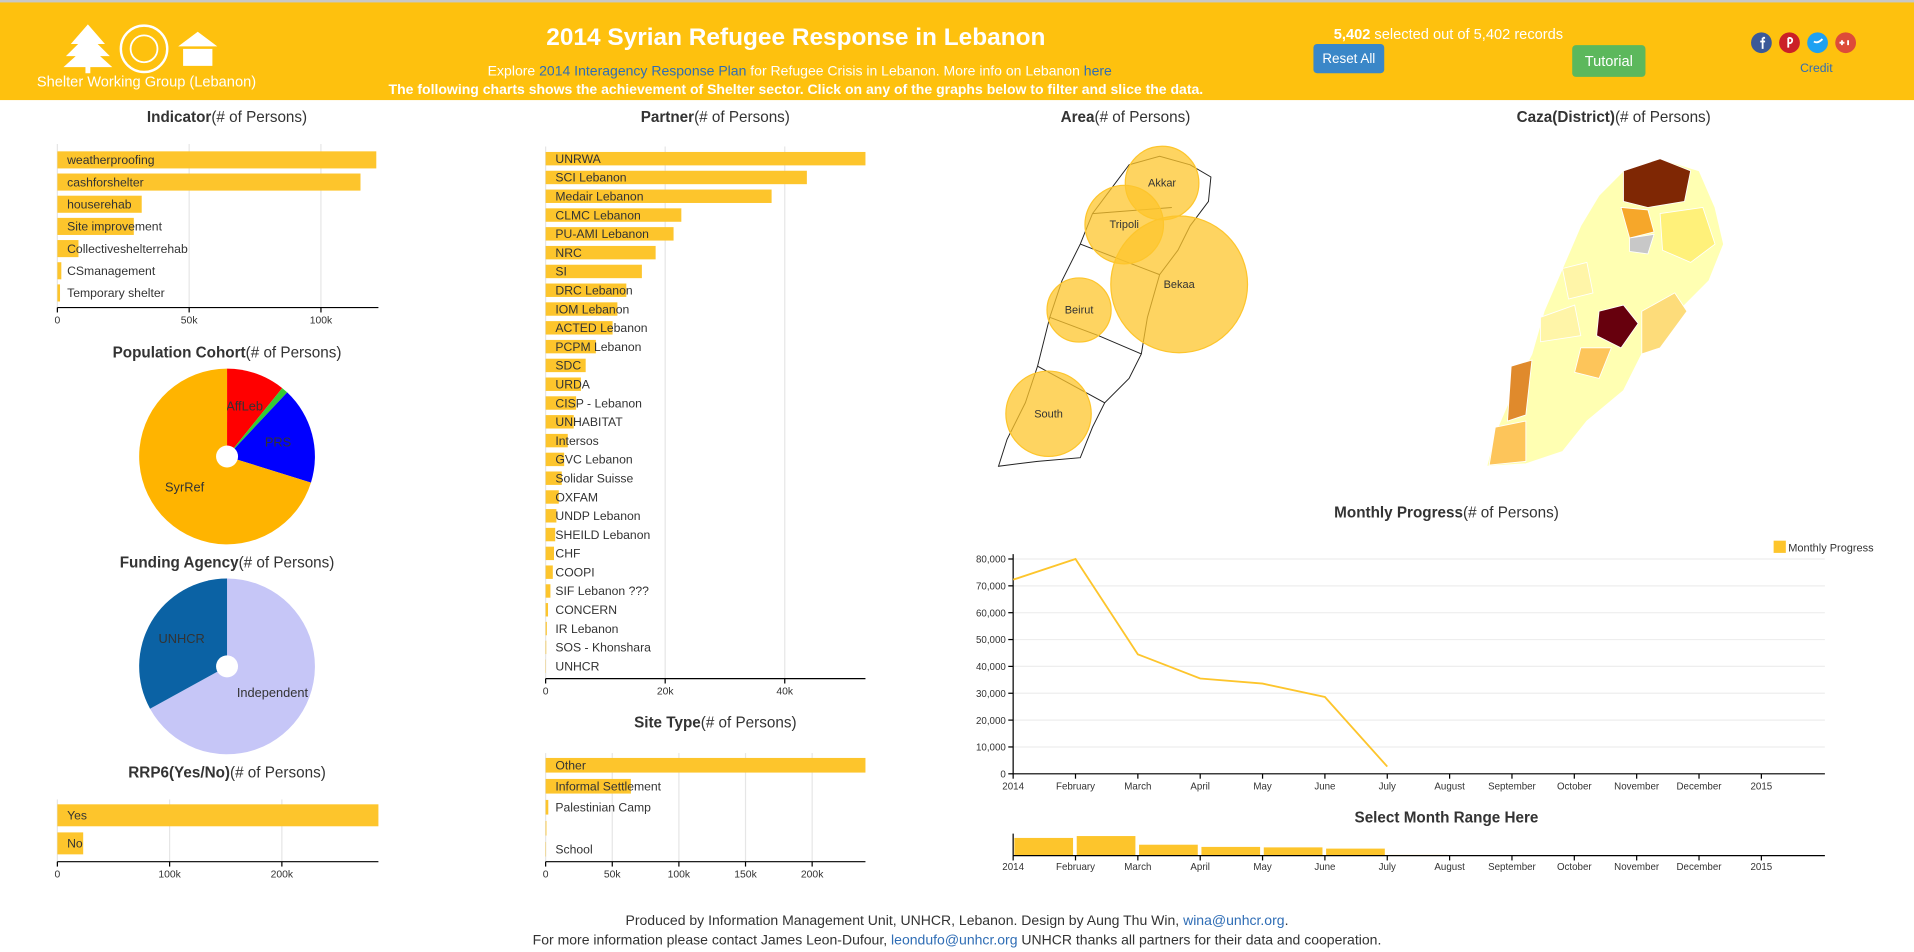  I want to click on reset-button: Reset All, so click(1349, 58).